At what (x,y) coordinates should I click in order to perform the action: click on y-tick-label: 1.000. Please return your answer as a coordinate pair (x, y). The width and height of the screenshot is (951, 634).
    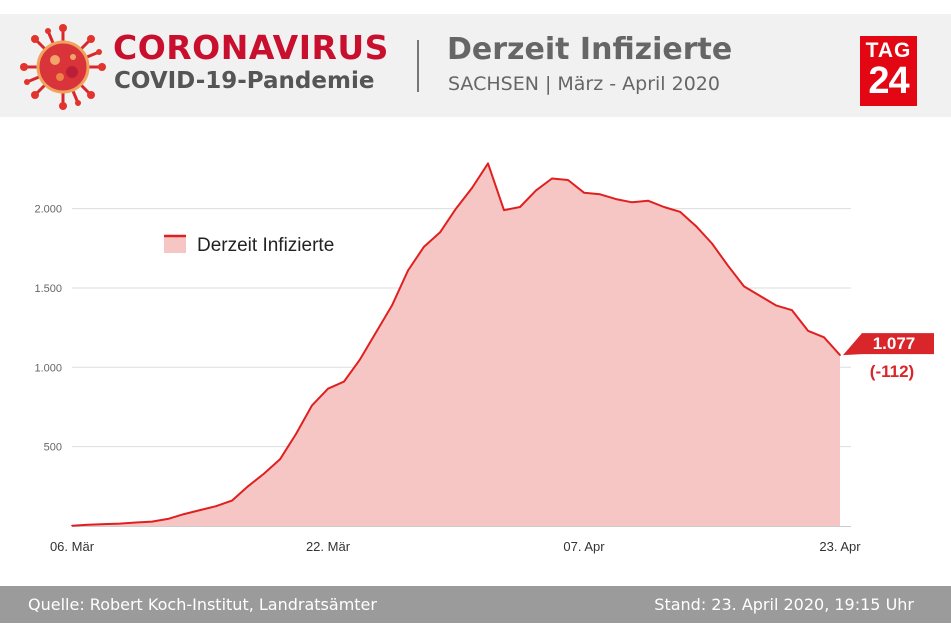
    Looking at the image, I should click on (48, 368).